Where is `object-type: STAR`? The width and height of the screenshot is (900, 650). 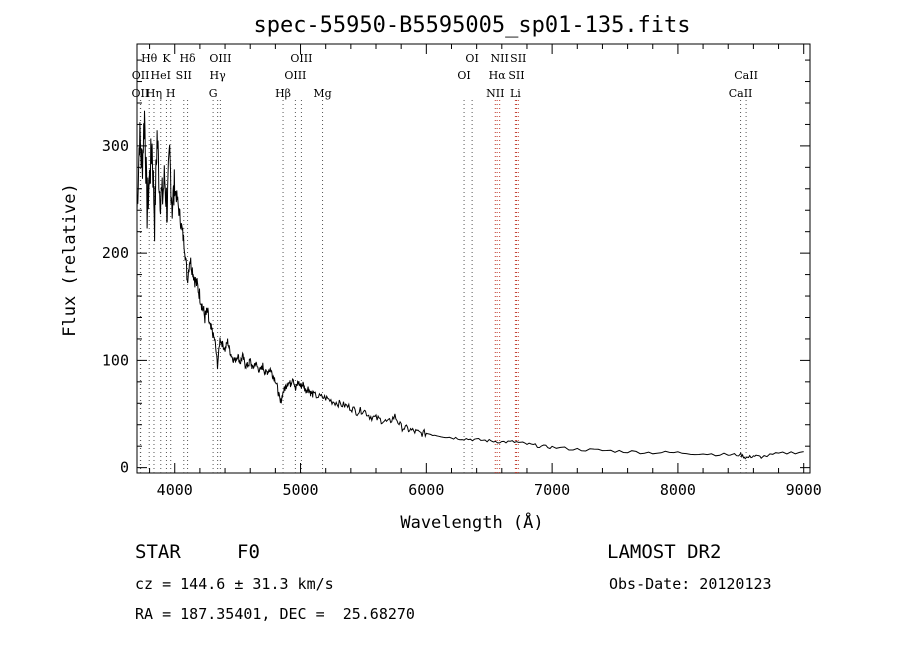
object-type: STAR is located at coordinates (158, 552).